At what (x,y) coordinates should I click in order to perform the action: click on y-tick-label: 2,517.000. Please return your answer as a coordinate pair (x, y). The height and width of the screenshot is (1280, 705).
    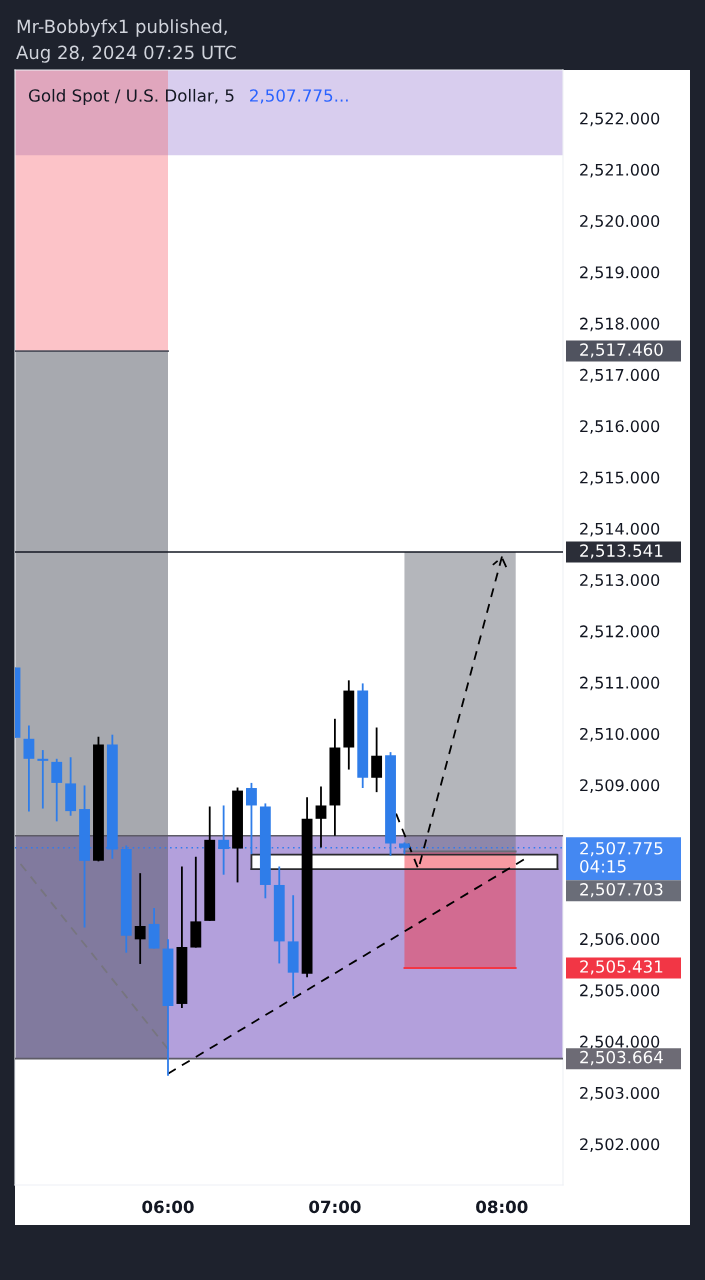
    Looking at the image, I should click on (620, 375).